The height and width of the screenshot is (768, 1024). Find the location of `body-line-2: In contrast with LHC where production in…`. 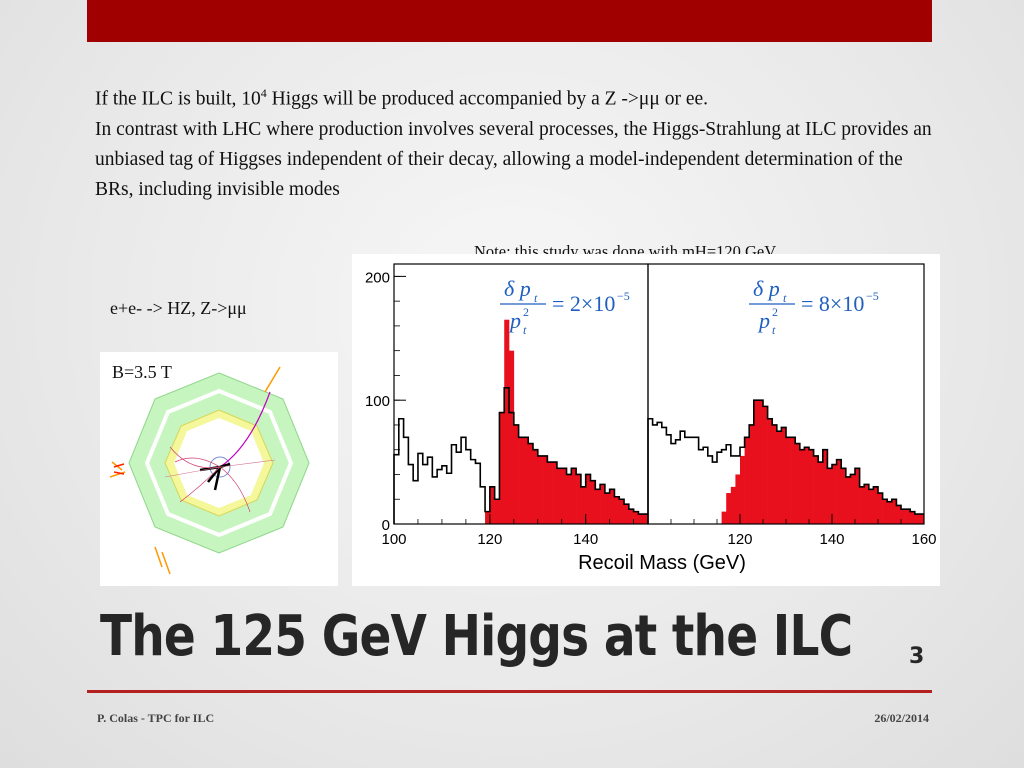

body-line-2: In contrast with LHC where production in… is located at coordinates (513, 159).